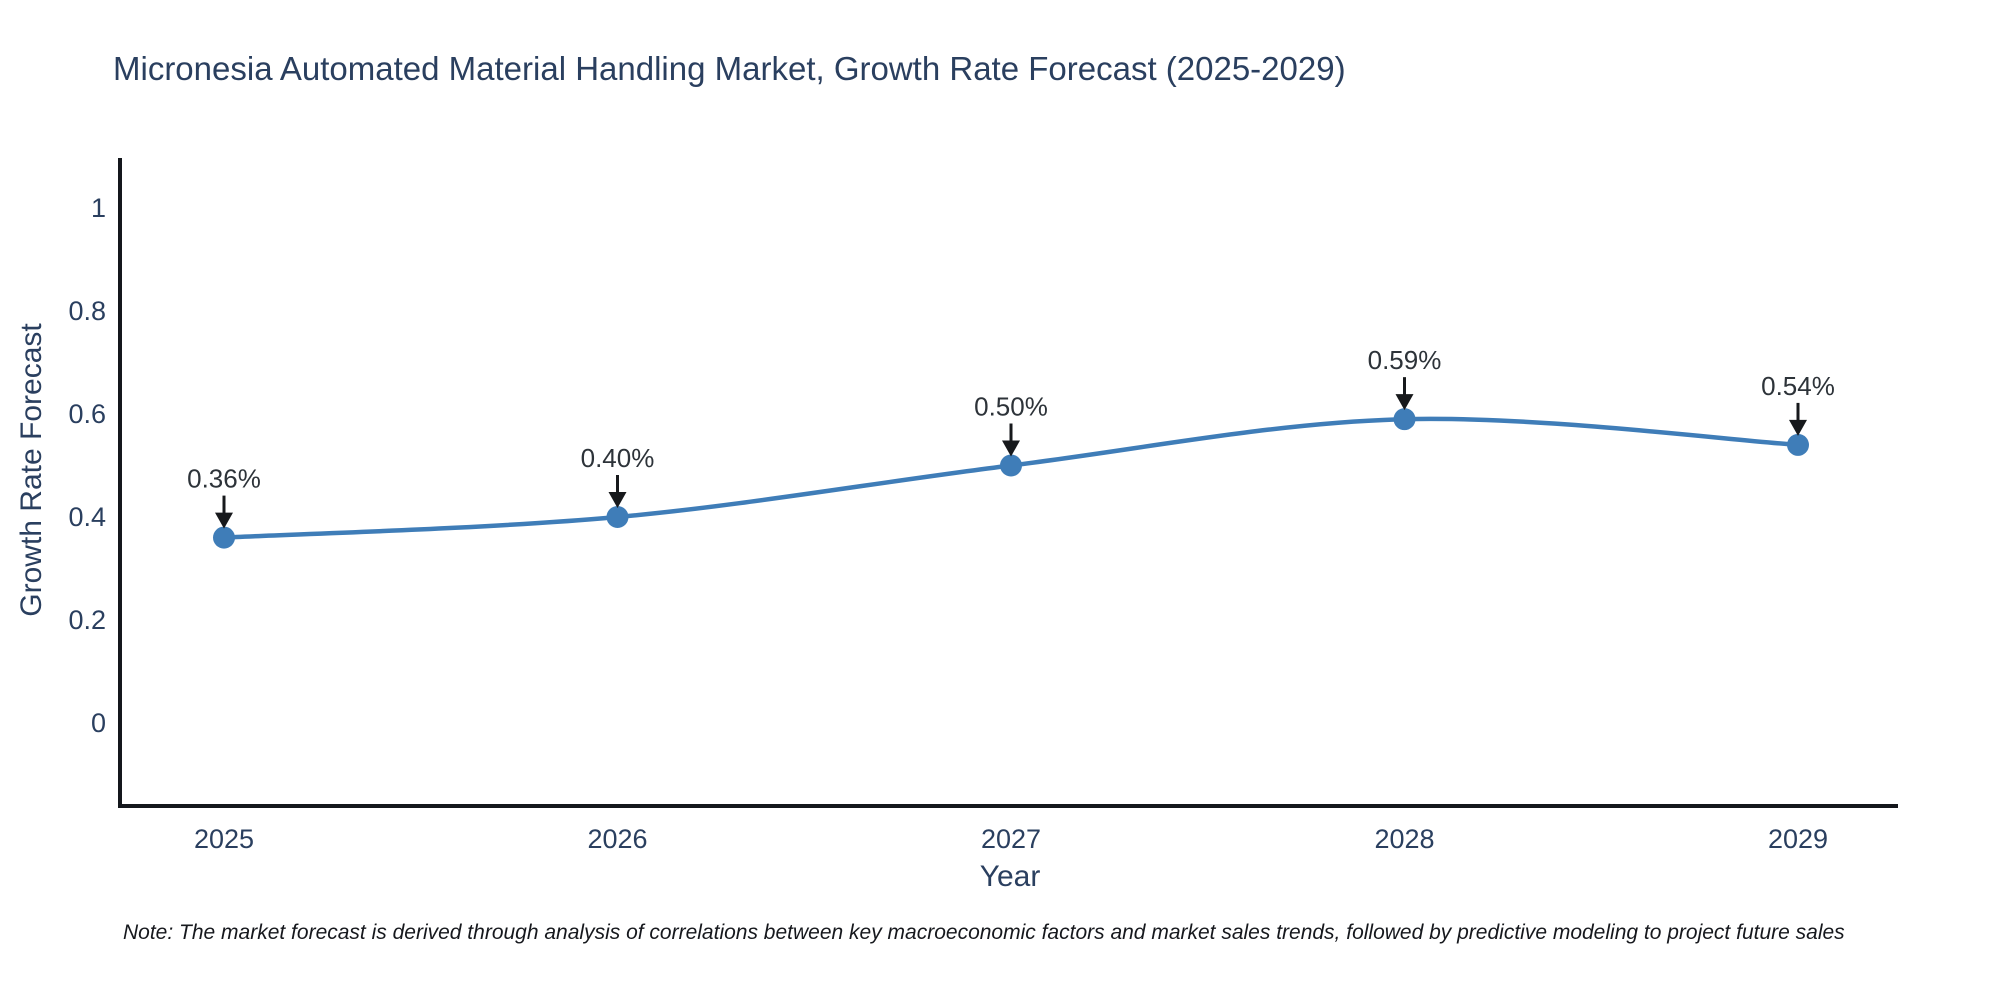 This screenshot has width=2000, height=1000. I want to click on x-axis-tick-label: 2028, so click(1404, 839).